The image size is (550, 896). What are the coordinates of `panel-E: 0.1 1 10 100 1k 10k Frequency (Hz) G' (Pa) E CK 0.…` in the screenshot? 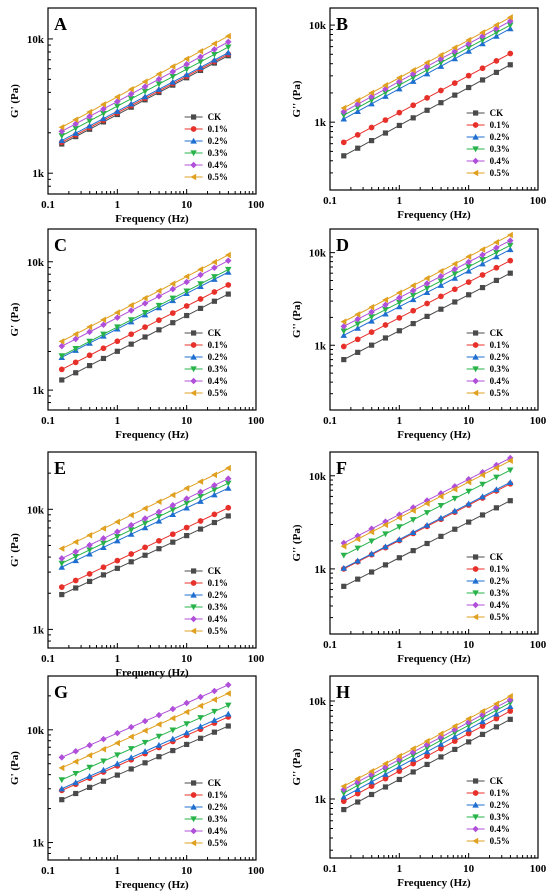 It's located at (137, 565).